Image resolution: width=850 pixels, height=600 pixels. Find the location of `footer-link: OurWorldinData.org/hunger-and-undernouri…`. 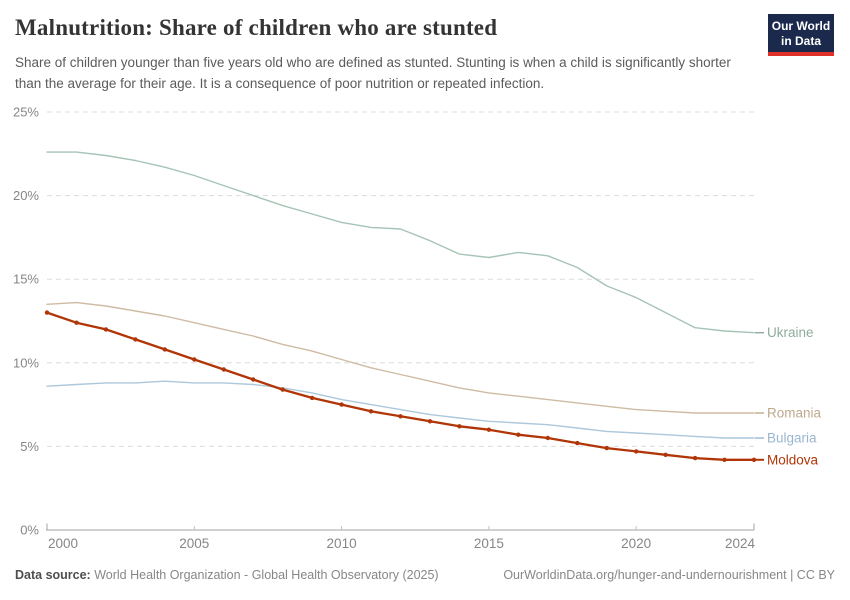

footer-link: OurWorldinData.org/hunger-and-undernouri… is located at coordinates (645, 575).